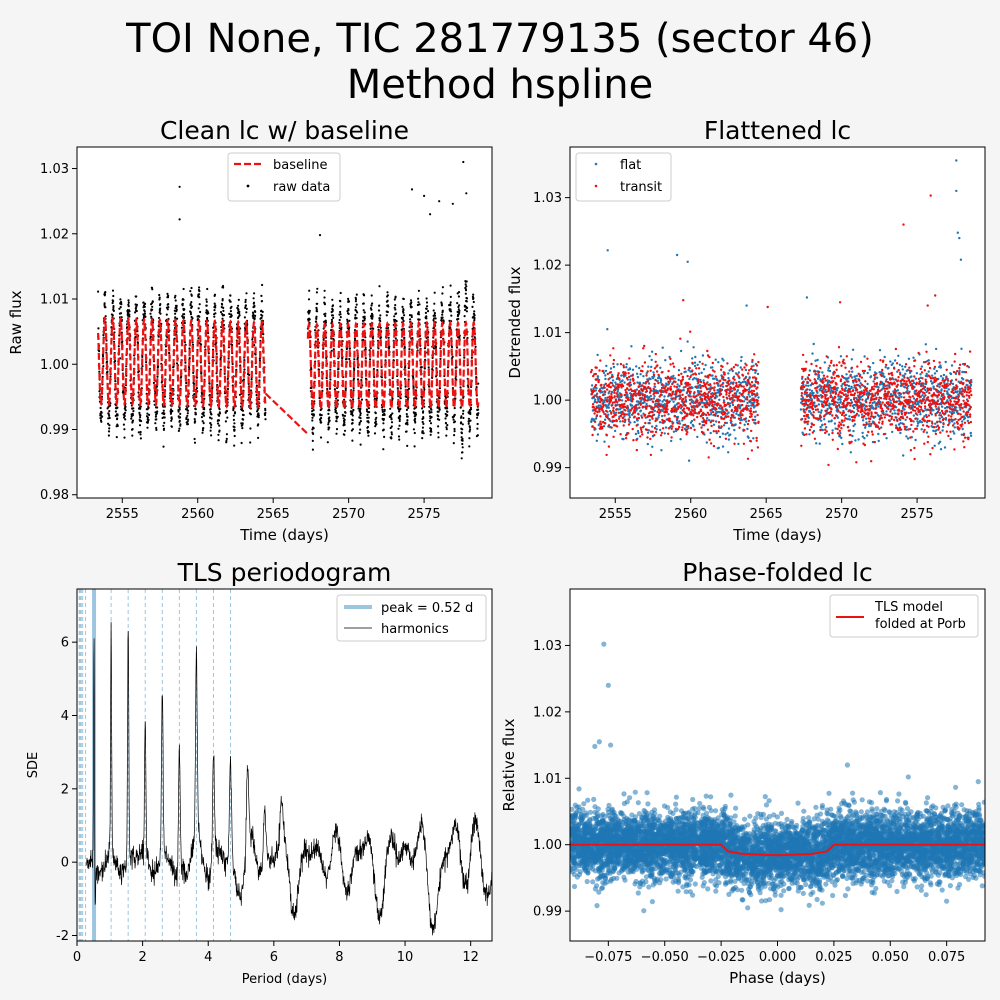 The width and height of the screenshot is (1000, 1000). Describe the element at coordinates (424, 514) in the screenshot. I see `x-tick-label: 2575` at that location.